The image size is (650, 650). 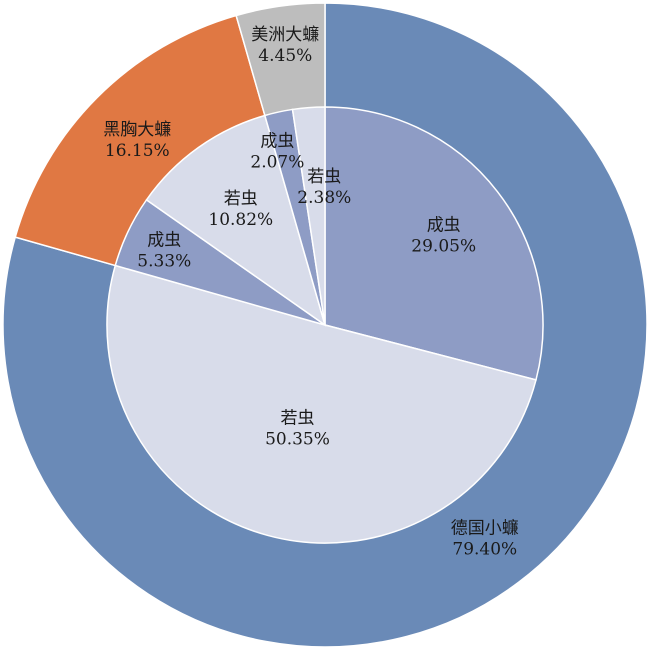 What do you see at coordinates (297, 428) in the screenshot?
I see `inner-label-1: 若虫 50.35%` at bounding box center [297, 428].